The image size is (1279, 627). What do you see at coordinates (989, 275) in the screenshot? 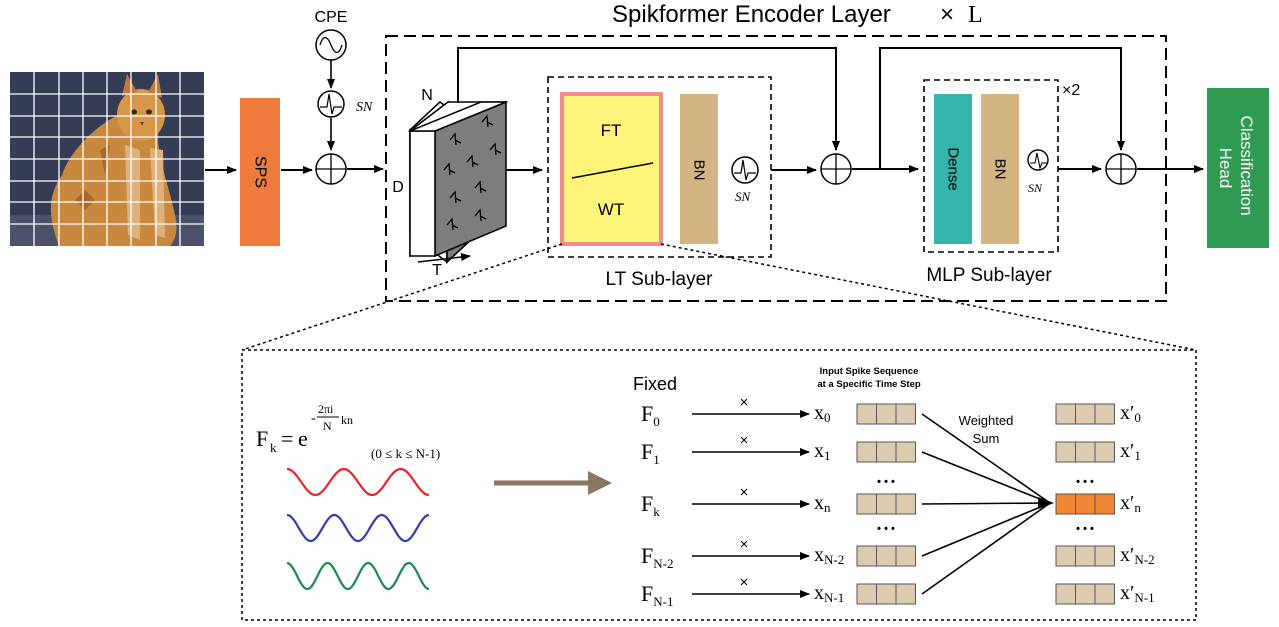
I see `mlp-sublayer-caption: MLP Sub-layer` at bounding box center [989, 275].